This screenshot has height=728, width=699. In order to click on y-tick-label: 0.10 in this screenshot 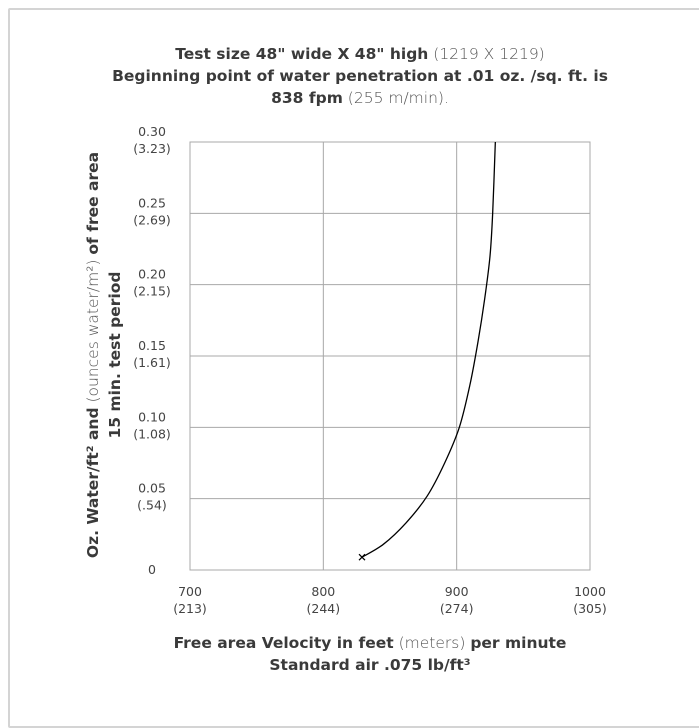, I will do `click(152, 416)`.